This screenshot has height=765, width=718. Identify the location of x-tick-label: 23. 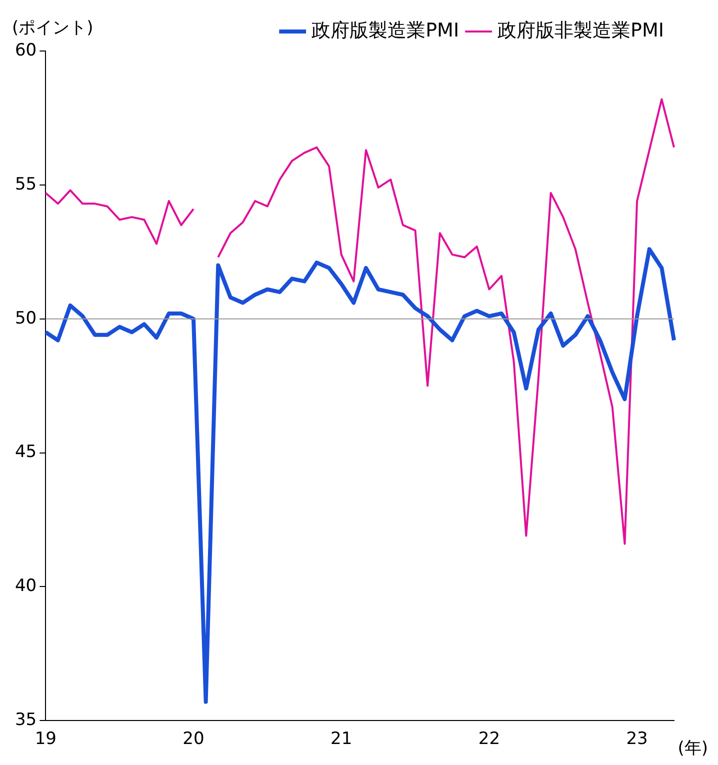
(637, 739).